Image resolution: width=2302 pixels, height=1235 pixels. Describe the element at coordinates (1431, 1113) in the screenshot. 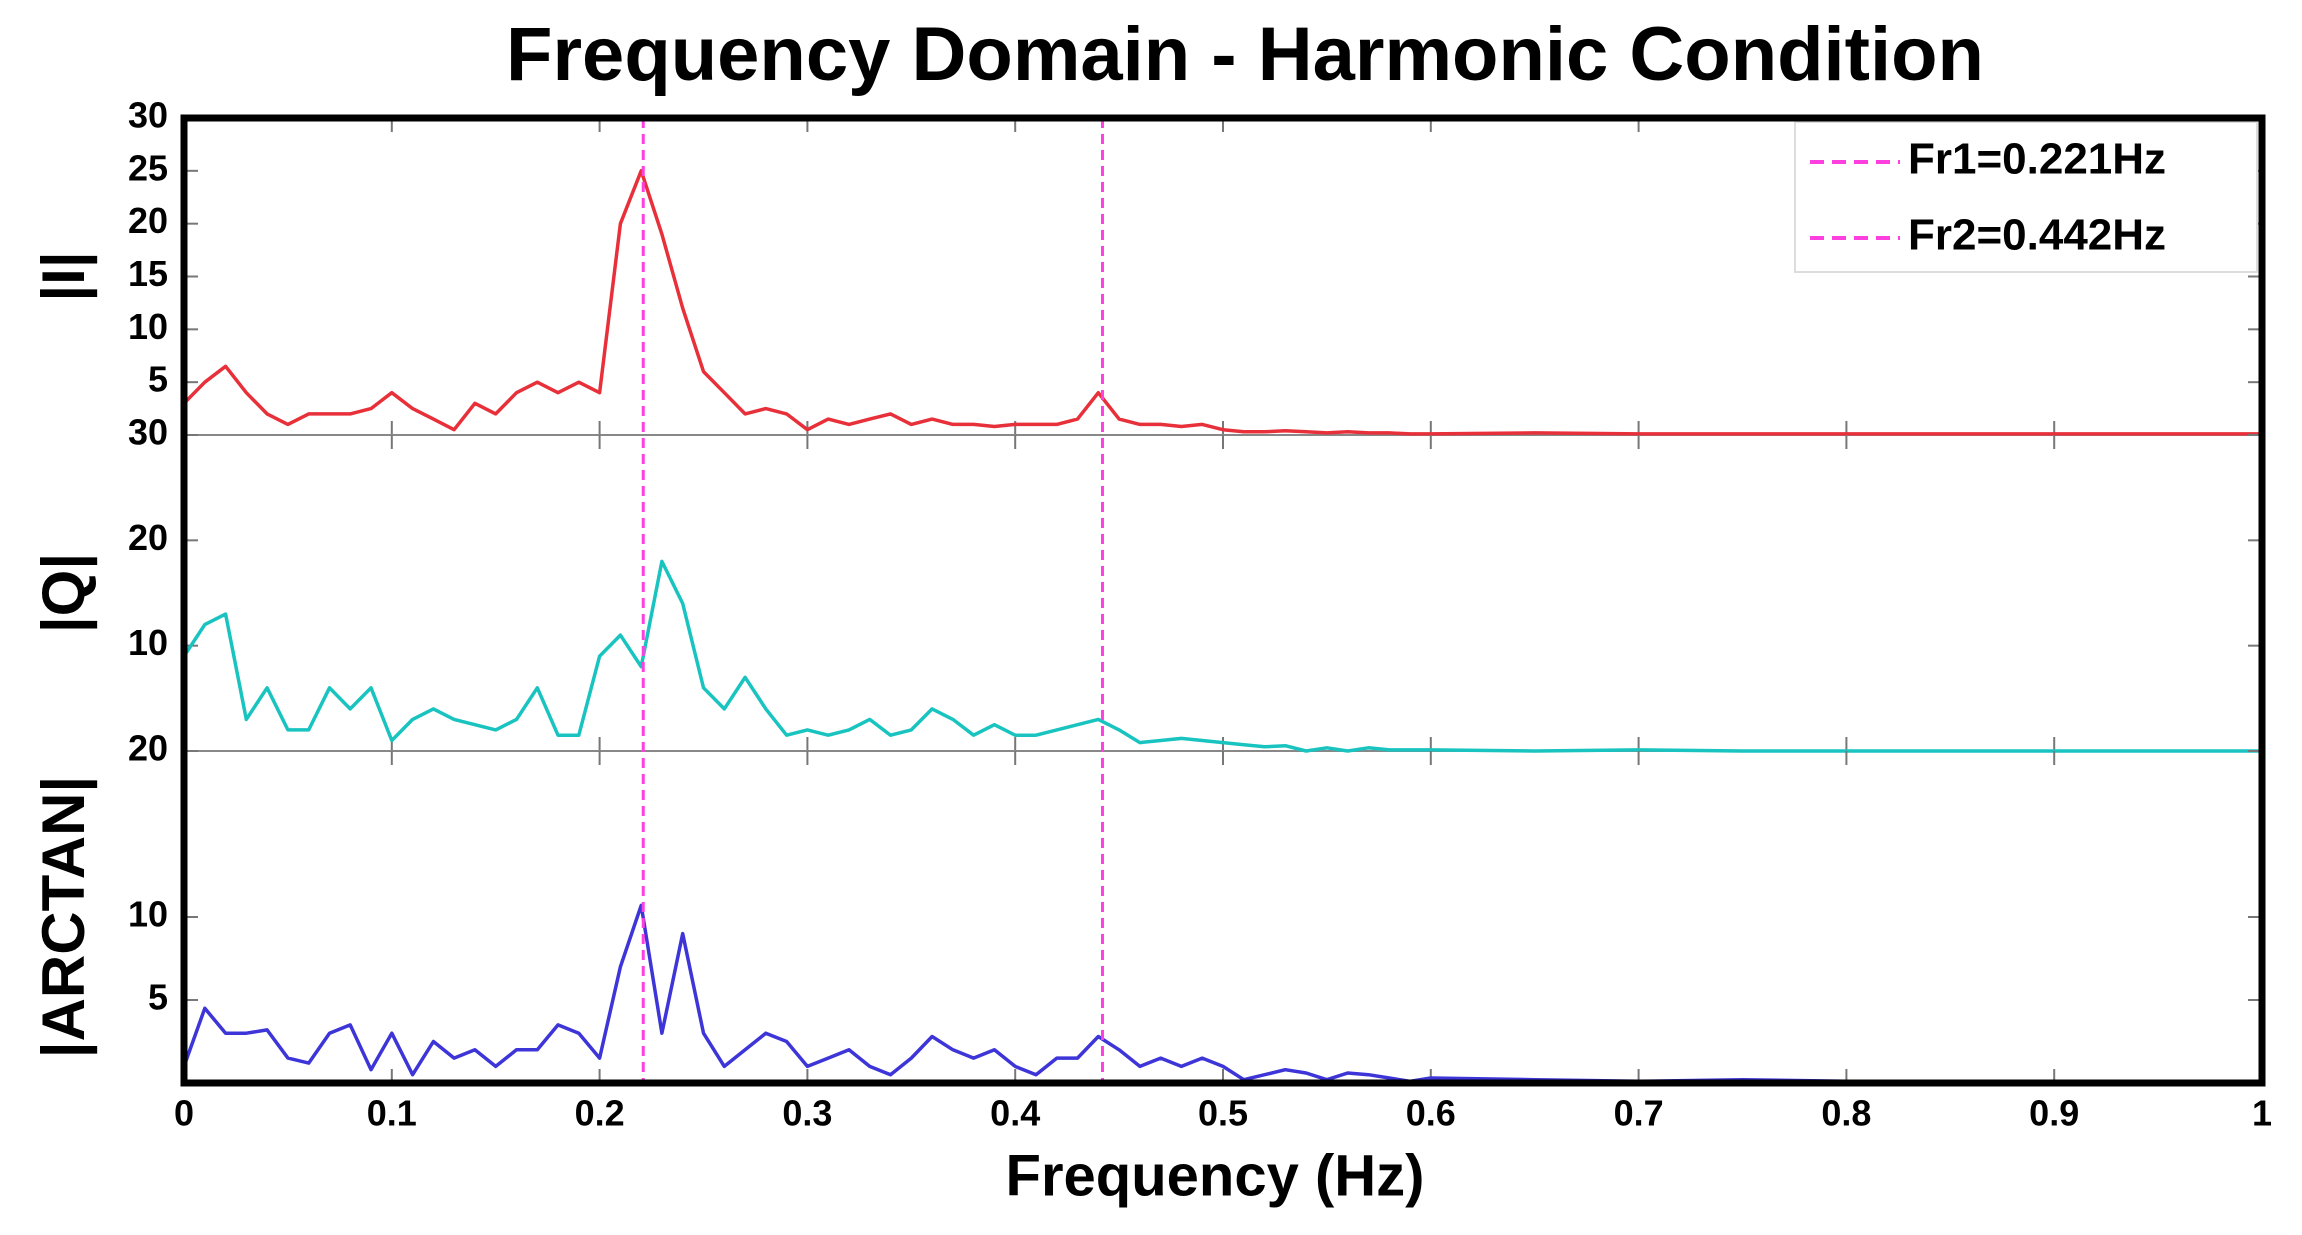

I see `x-tick-label: 0.6` at that location.